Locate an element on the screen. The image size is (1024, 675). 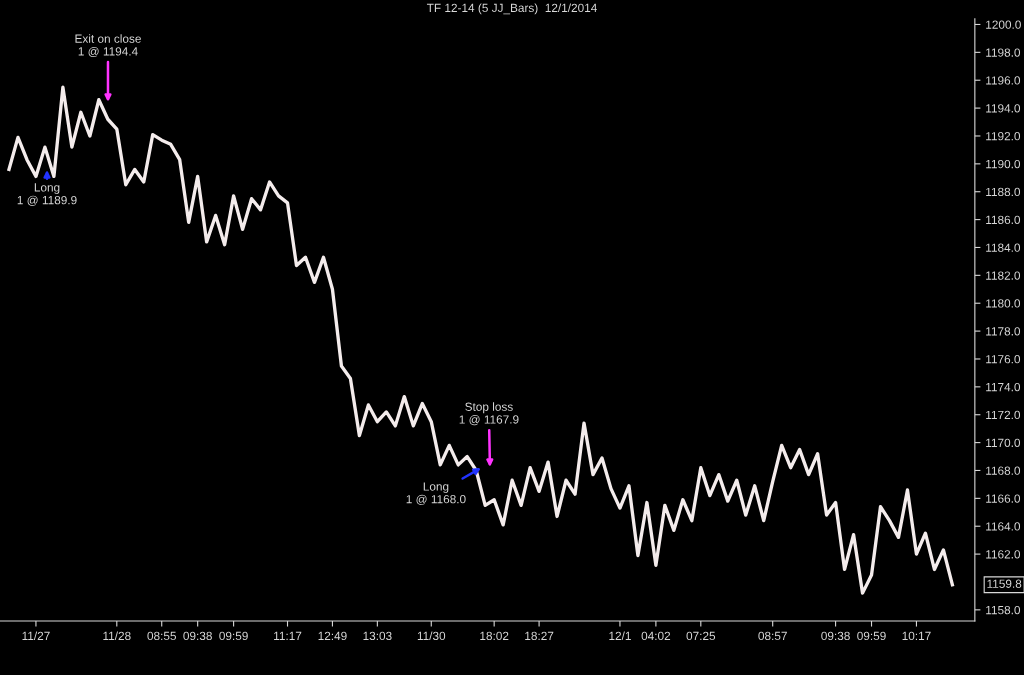
y-tick-label: 1172.0 is located at coordinates (1003, 415).